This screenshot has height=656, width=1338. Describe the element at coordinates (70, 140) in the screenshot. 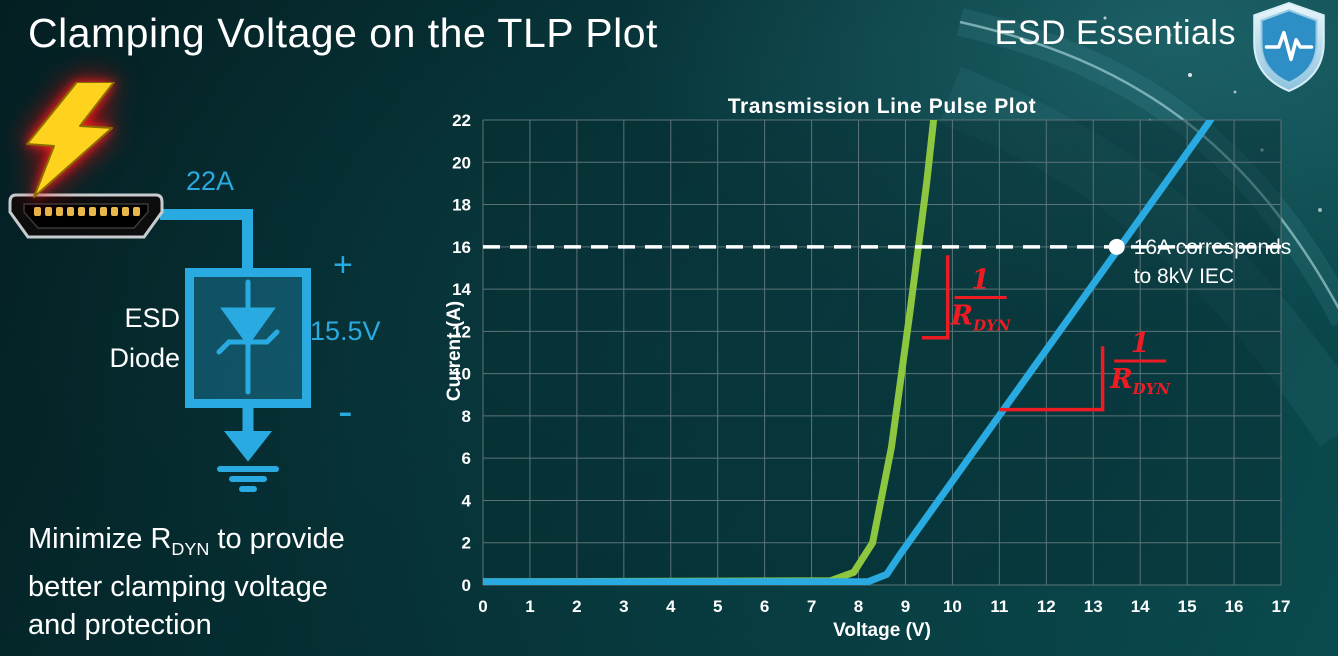

I see `lightning-bolt-icon` at that location.